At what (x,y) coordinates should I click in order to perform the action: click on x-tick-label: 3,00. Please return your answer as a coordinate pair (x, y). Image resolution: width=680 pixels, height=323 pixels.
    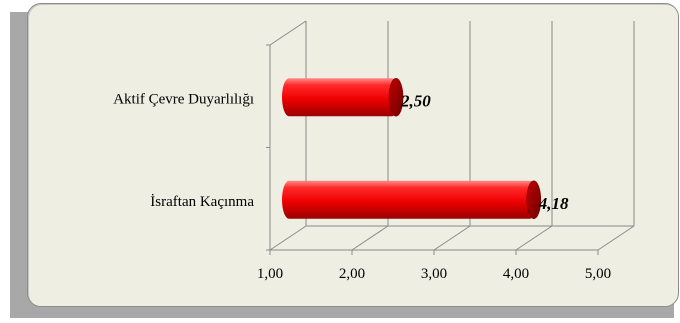
    Looking at the image, I should click on (434, 274).